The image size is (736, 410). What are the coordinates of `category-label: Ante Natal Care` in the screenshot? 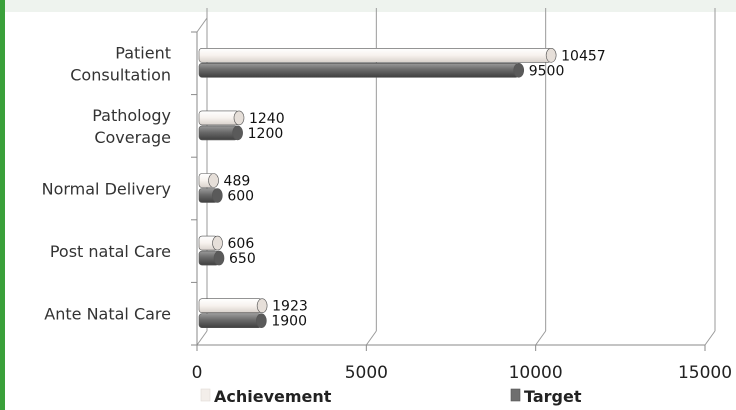 It's located at (107, 314).